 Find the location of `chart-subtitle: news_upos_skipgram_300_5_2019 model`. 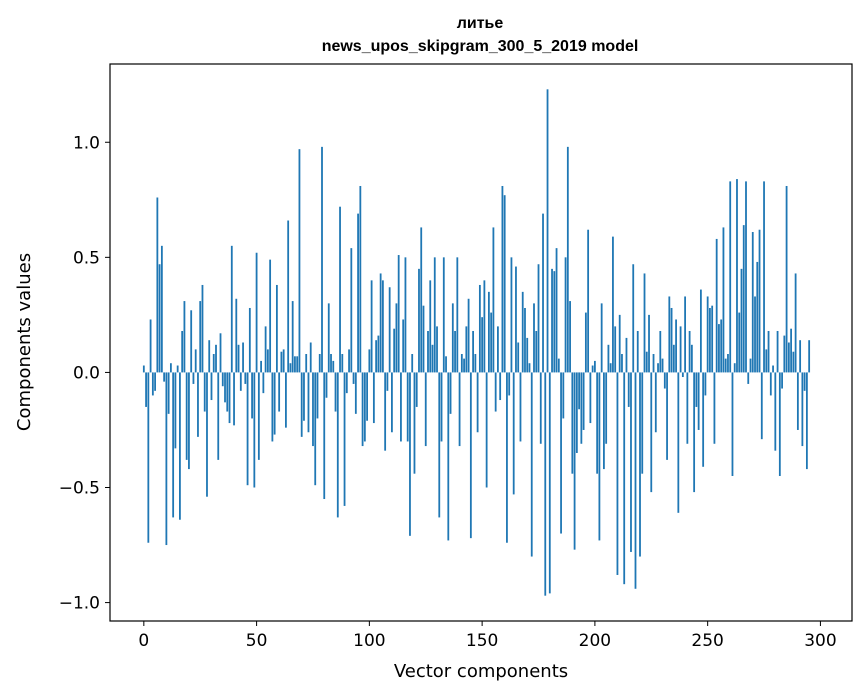

chart-subtitle: news_upos_skipgram_300_5_2019 model is located at coordinates (480, 46).